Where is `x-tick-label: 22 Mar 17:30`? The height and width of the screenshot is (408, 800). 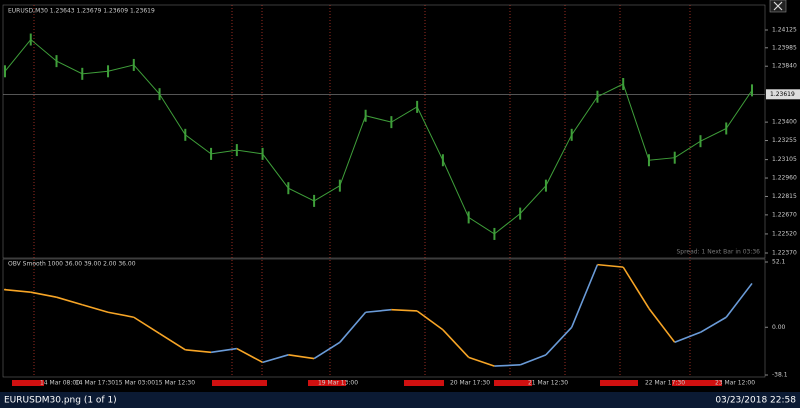
x-tick-label: 22 Mar 17:30 is located at coordinates (665, 383).